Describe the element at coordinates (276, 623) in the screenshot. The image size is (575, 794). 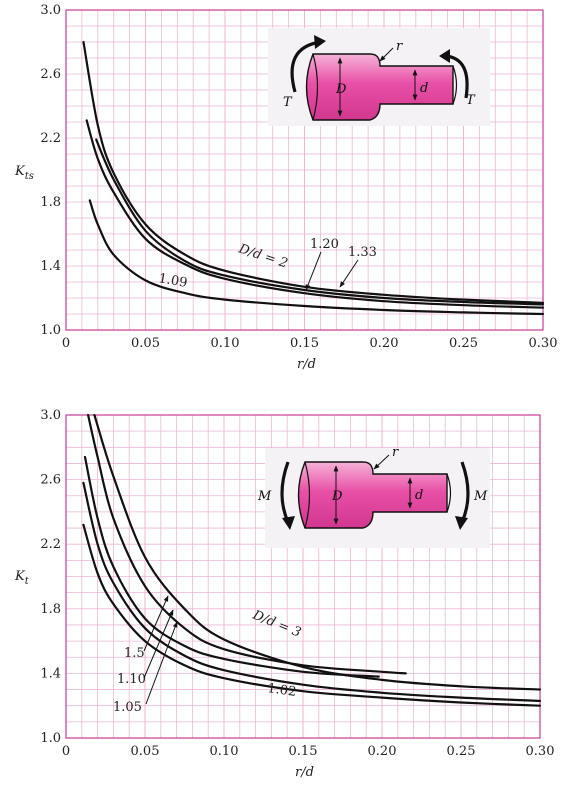
I see `curve-label-D/d-3: D/d = 3` at that location.